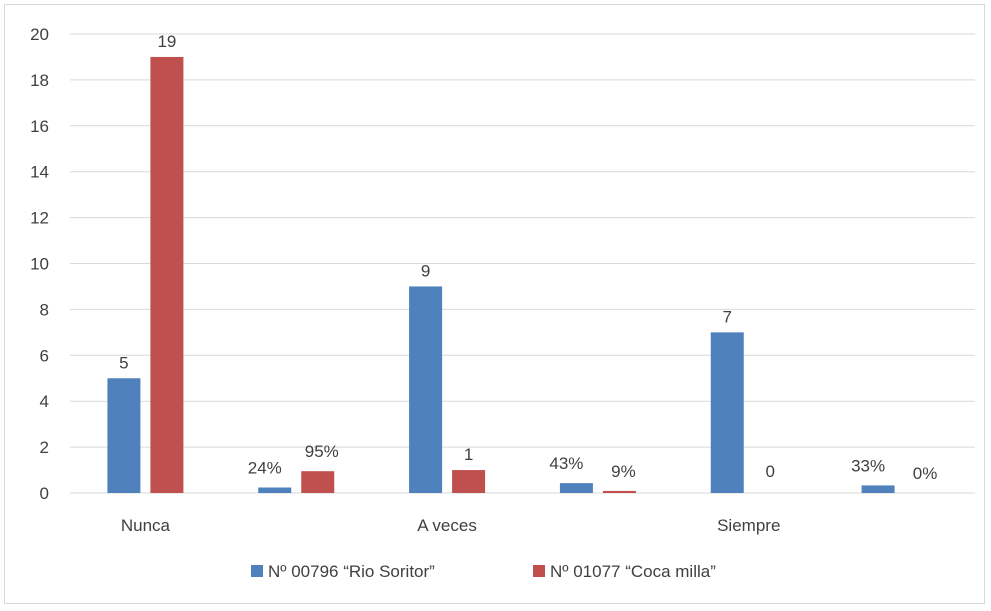  I want to click on data-label: 5, so click(123, 362).